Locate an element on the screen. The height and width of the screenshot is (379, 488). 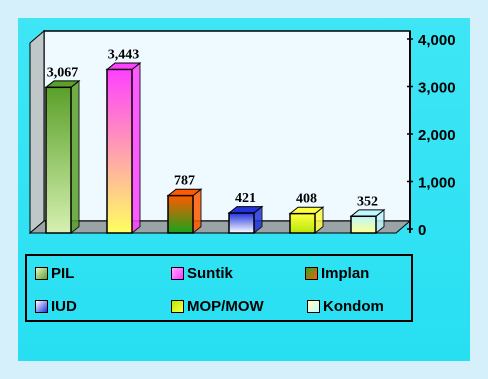
legend-swatch-iud is located at coordinates (41, 306).